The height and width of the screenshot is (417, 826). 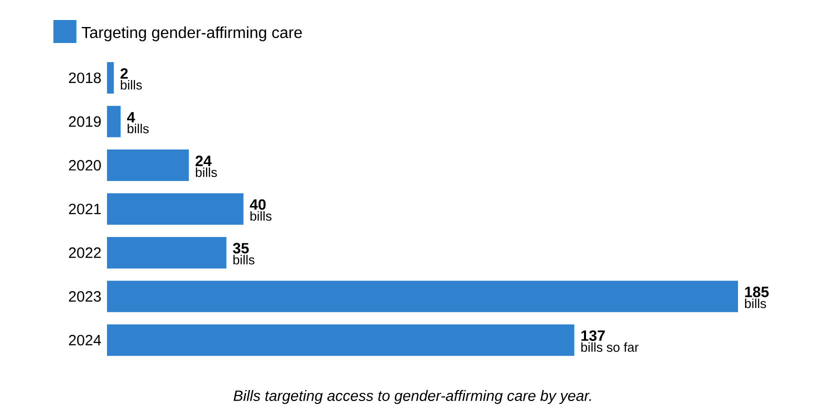 I want to click on y-tick-label: 2023, so click(x=84, y=296).